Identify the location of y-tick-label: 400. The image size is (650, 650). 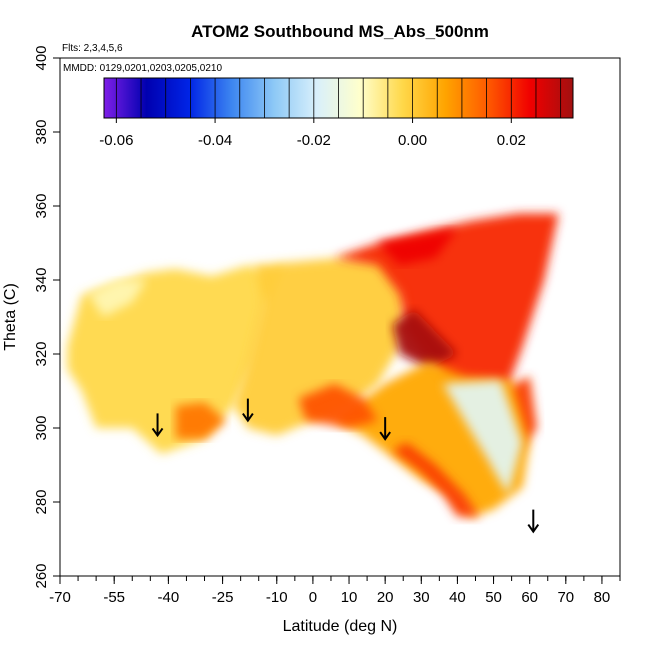
(41, 57).